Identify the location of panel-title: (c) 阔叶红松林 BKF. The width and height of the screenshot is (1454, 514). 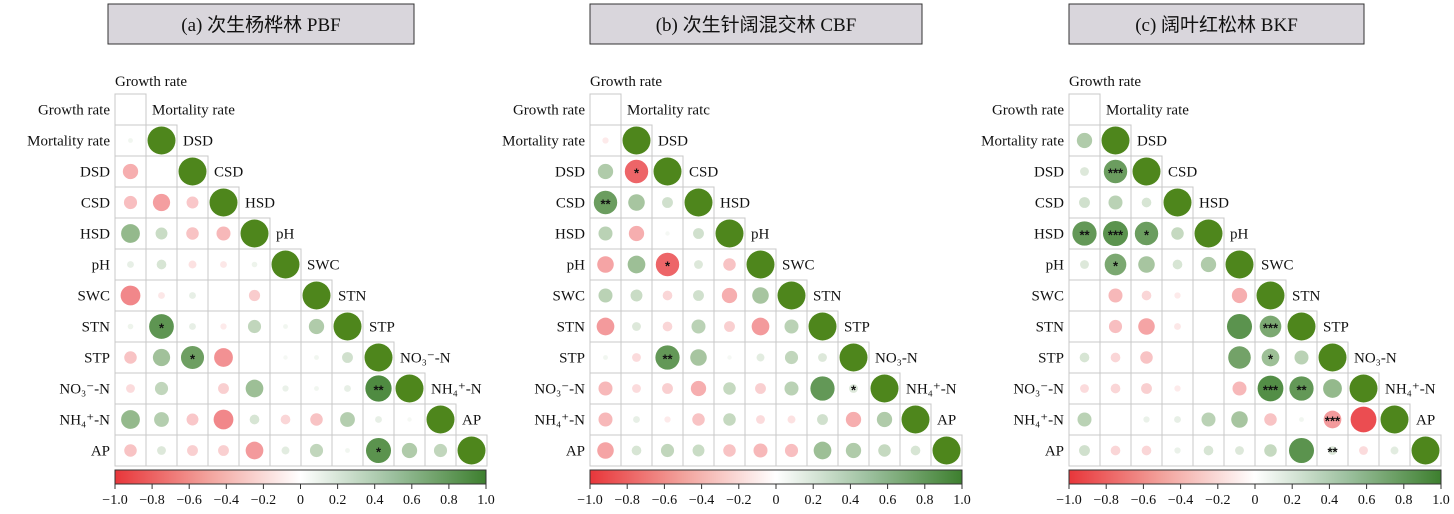
(1216, 25).